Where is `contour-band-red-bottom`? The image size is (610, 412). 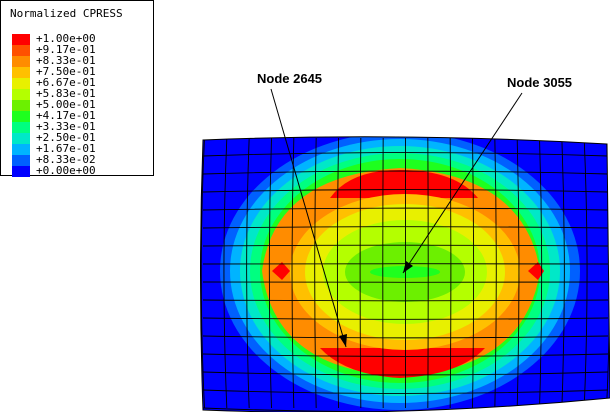 contour-band-red-bottom is located at coordinates (402, 363).